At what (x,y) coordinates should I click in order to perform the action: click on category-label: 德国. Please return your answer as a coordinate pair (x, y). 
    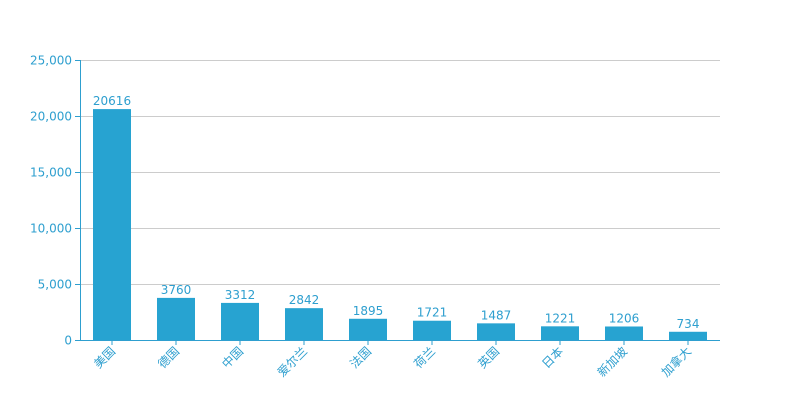
    Looking at the image, I should click on (169, 358).